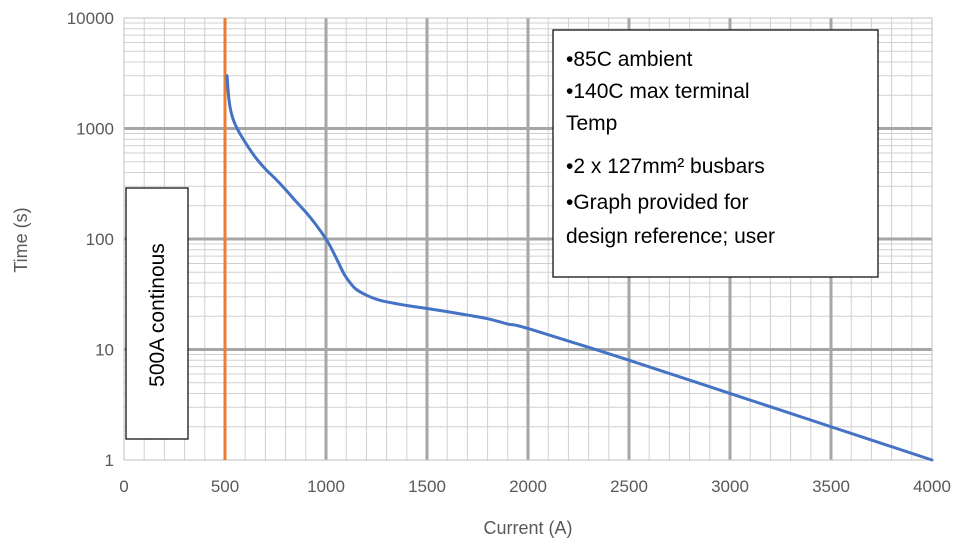 This screenshot has height=542, width=956. What do you see at coordinates (658, 91) in the screenshot?
I see `note-line-2: •140C max terminal` at bounding box center [658, 91].